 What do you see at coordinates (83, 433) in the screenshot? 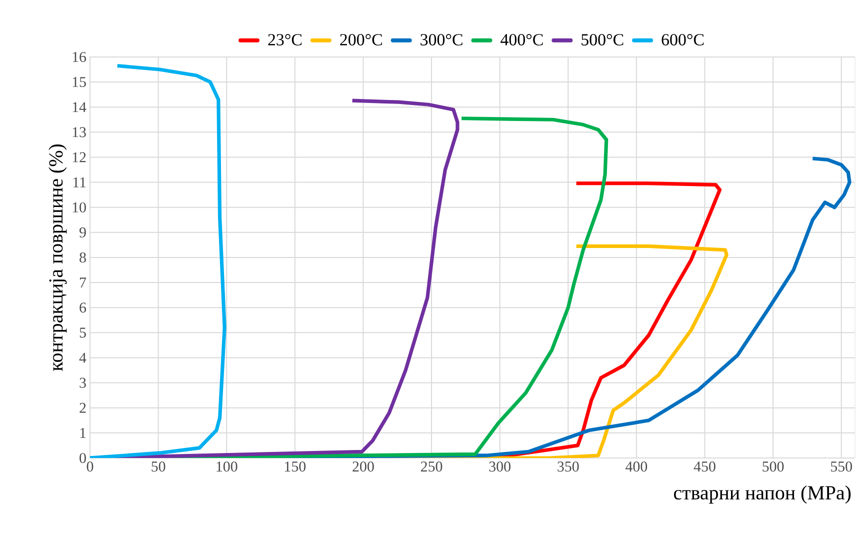
I see `y-tick-label: 1` at bounding box center [83, 433].